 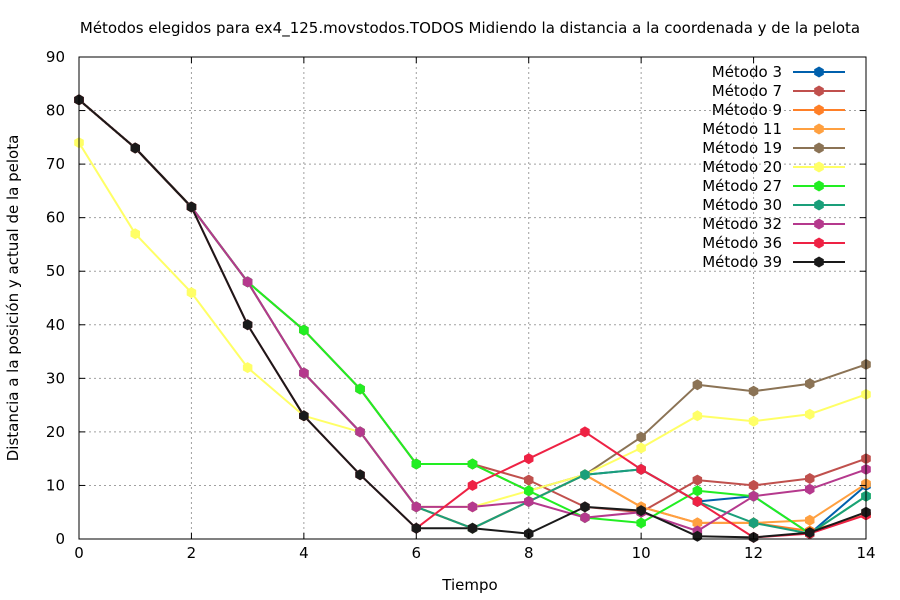 What do you see at coordinates (55, 111) in the screenshot?
I see `y-tick-label: 80` at bounding box center [55, 111].